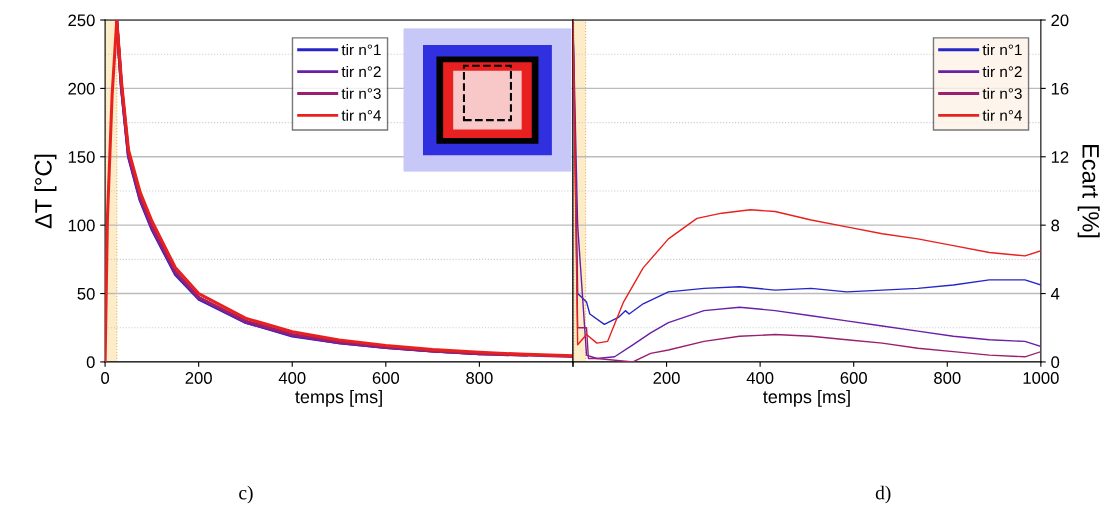  Describe the element at coordinates (86, 293) in the screenshot. I see `y-tick-label: 50` at that location.